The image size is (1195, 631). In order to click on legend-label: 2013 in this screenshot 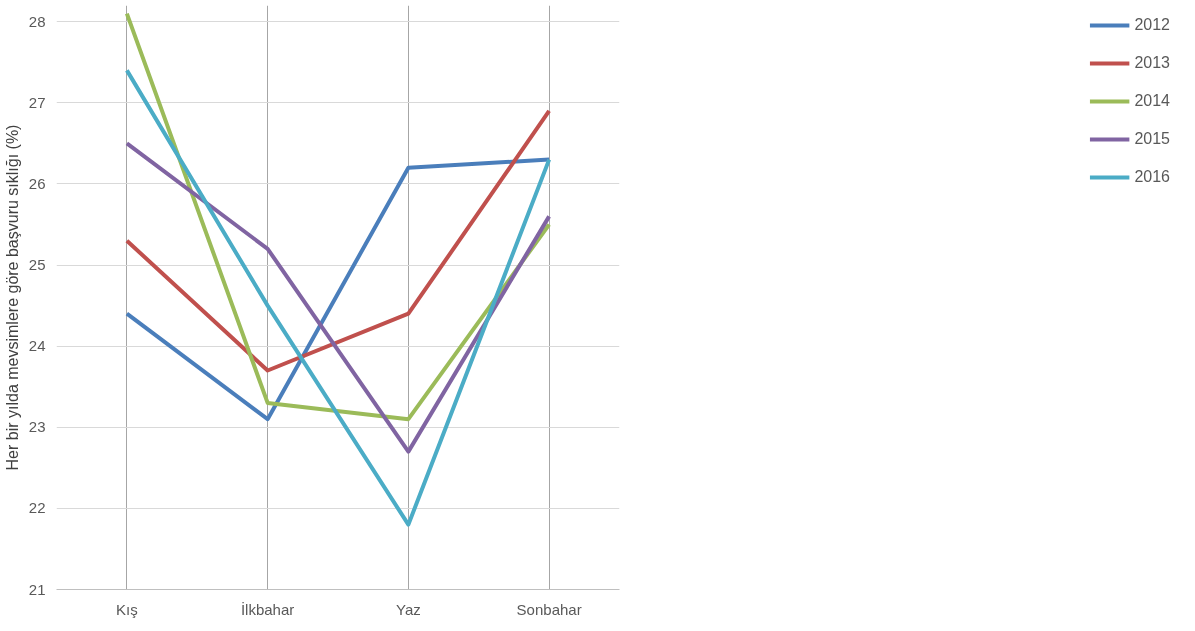, I will do `click(1152, 63)`.